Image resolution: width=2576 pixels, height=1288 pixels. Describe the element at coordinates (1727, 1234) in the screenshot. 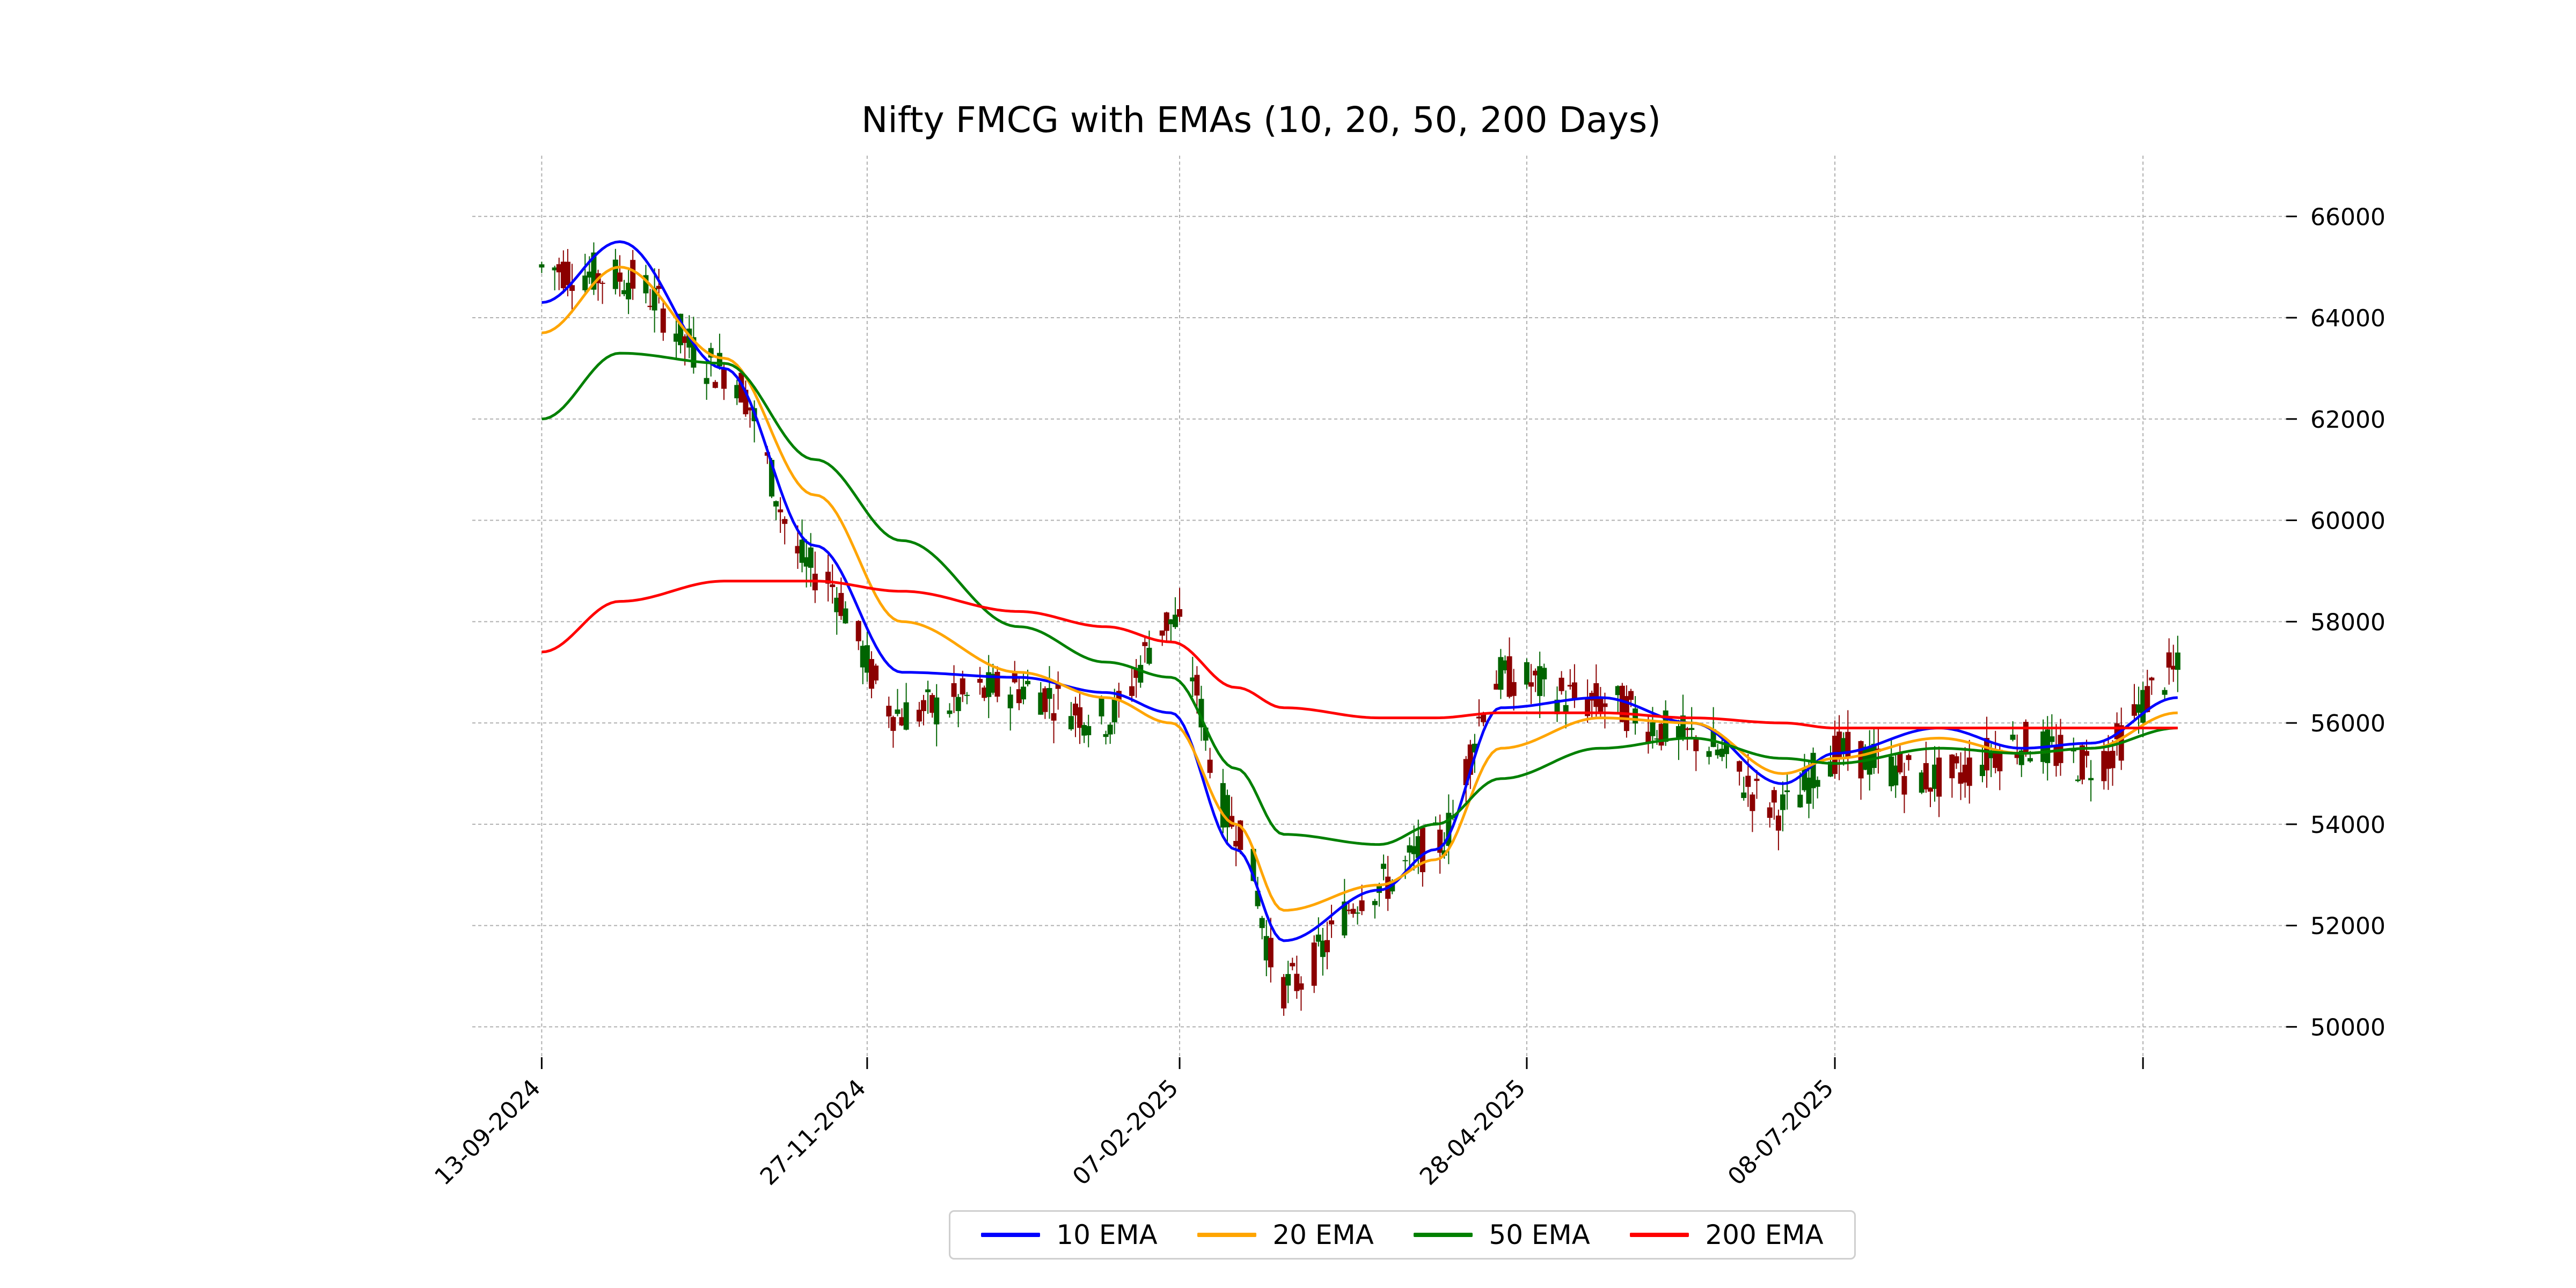

I see `legend-item: 200 EMA` at that location.